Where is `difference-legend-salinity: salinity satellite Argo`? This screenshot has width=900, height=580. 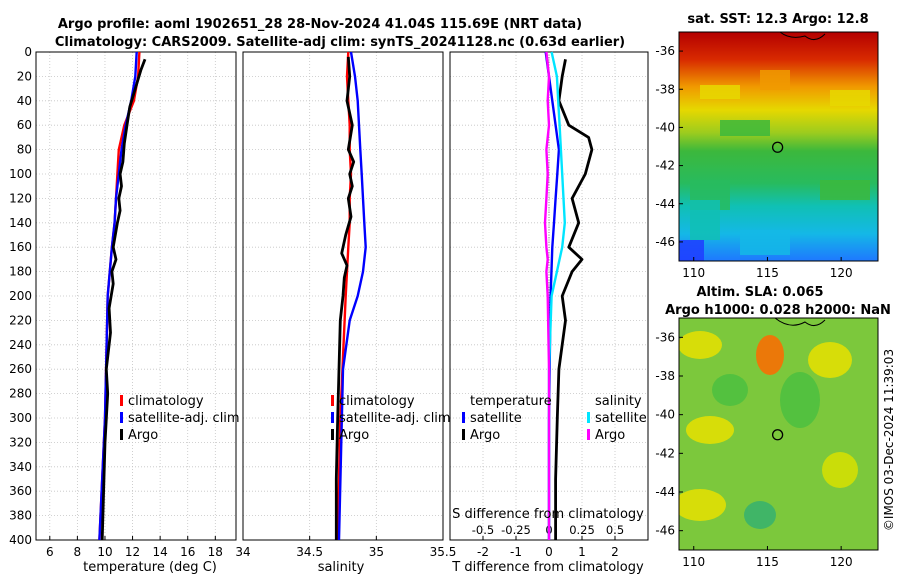 difference-legend-salinity: salinity satellite Argo is located at coordinates (617, 418).